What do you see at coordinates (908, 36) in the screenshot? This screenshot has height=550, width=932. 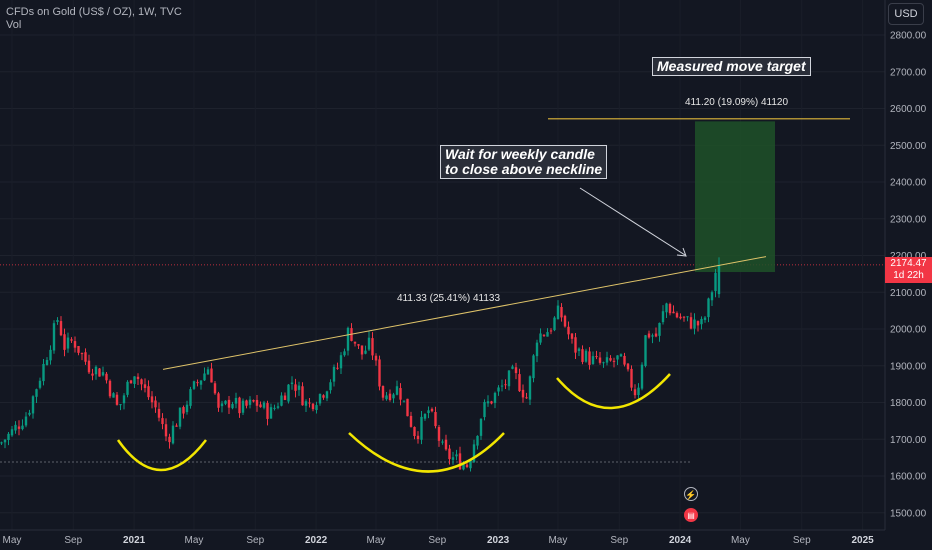 I see `price-tick-label: 2800.00` at bounding box center [908, 36].